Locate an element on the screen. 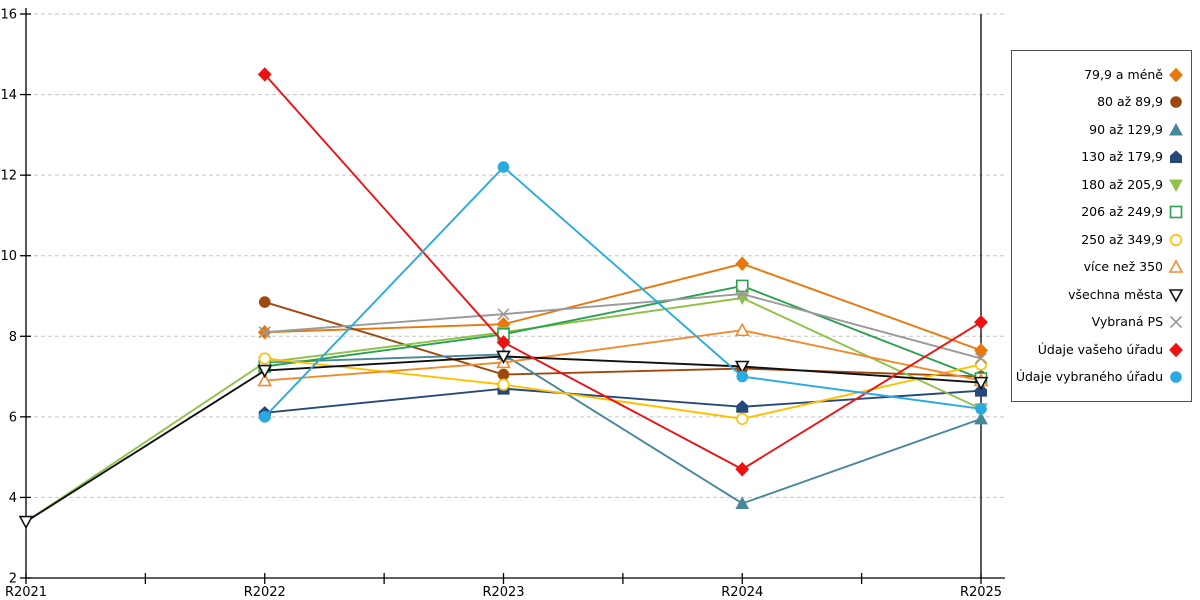 This screenshot has width=1200, height=600. legend-item: 180 až 205,9 is located at coordinates (1100, 185).